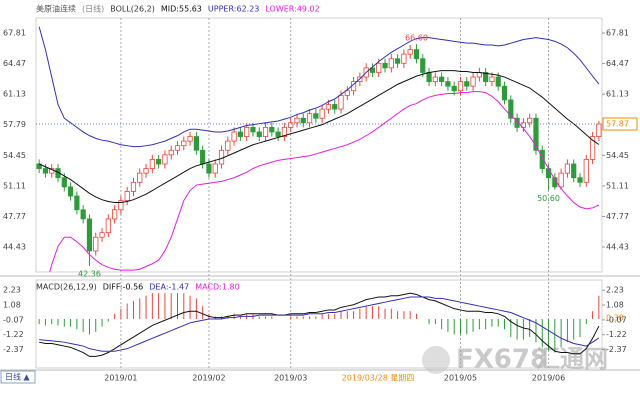  Describe the element at coordinates (13, 334) in the screenshot. I see `y-tick-label-left: -1.22` at that location.